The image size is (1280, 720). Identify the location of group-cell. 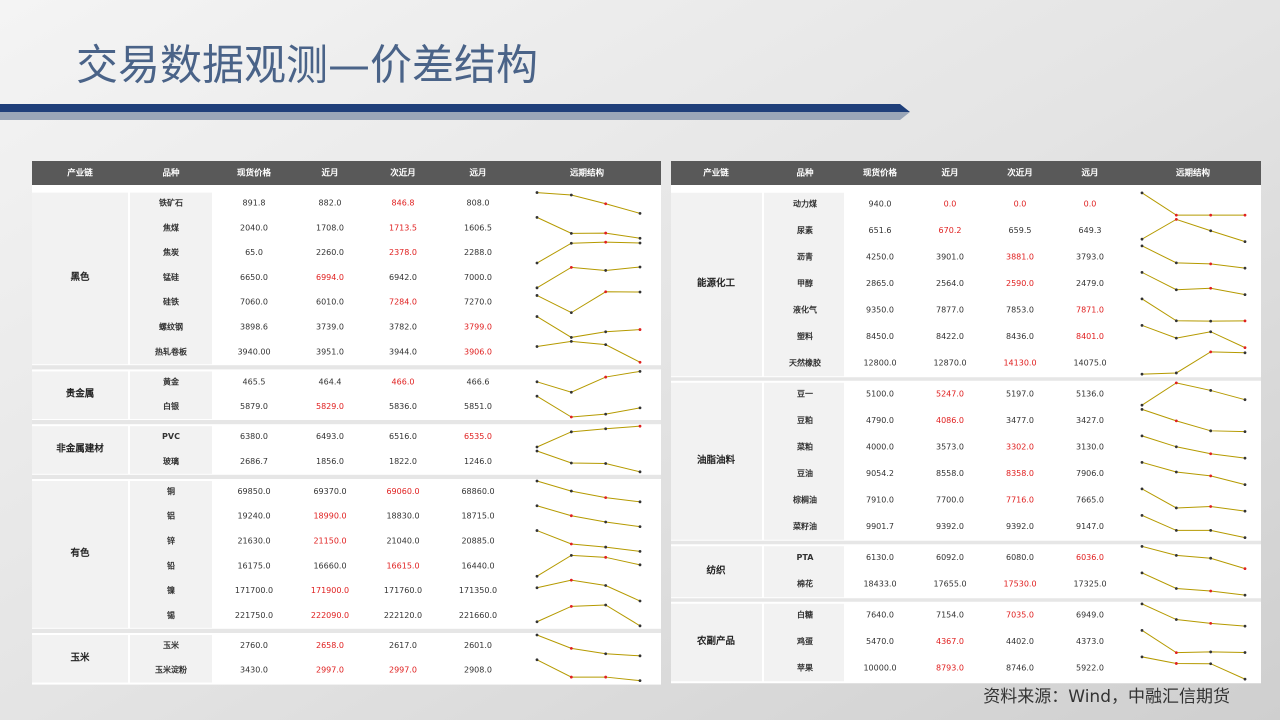
(716, 642).